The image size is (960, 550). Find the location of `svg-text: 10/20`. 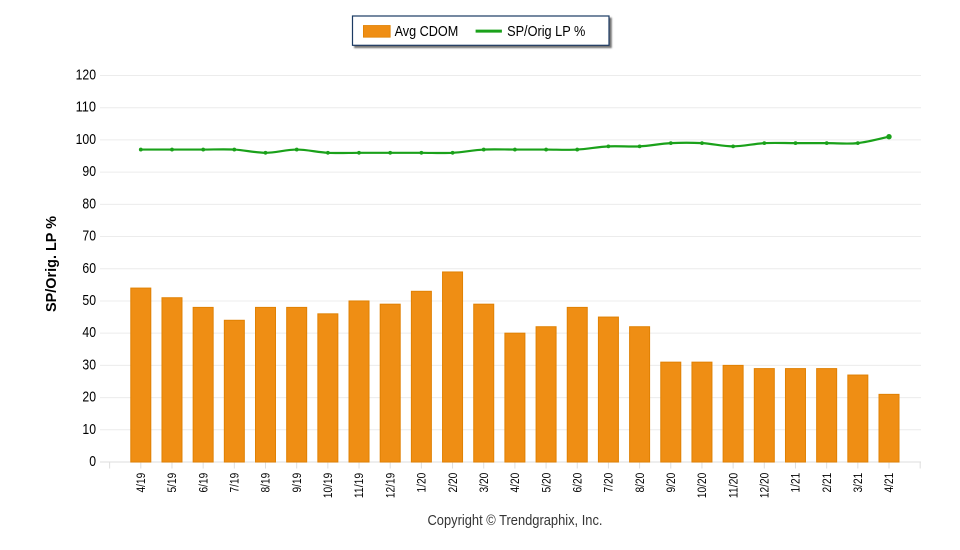

svg-text: 10/20 is located at coordinates (703, 485).